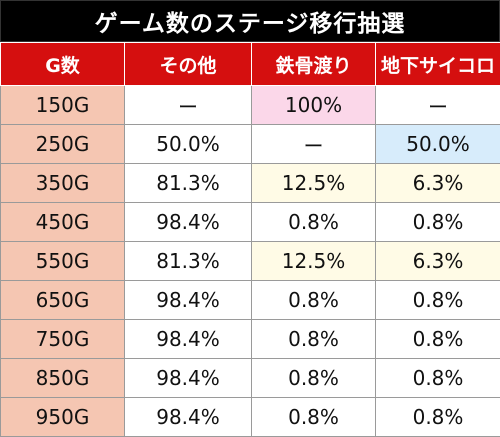  Describe the element at coordinates (314, 64) in the screenshot. I see `header-tekkotsu: 鉄骨渡り` at that location.